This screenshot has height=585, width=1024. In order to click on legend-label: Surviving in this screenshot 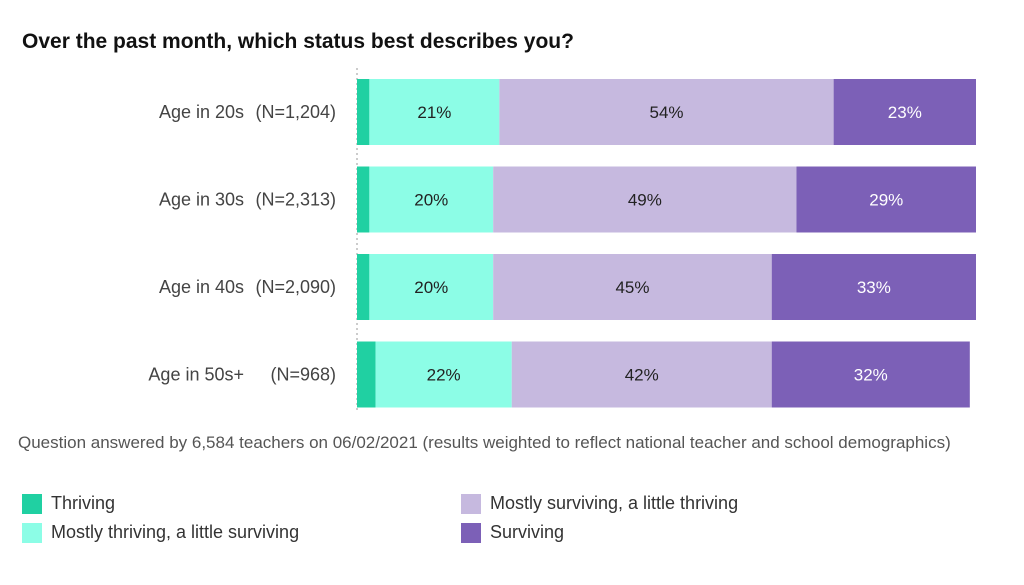, I will do `click(527, 532)`.